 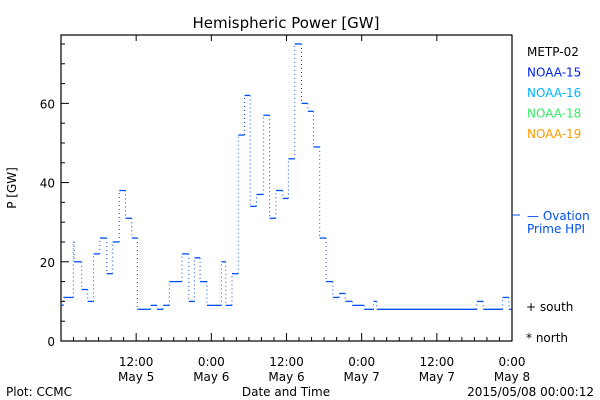 I want to click on ovation-label-line1: — Ovation, so click(x=558, y=216).